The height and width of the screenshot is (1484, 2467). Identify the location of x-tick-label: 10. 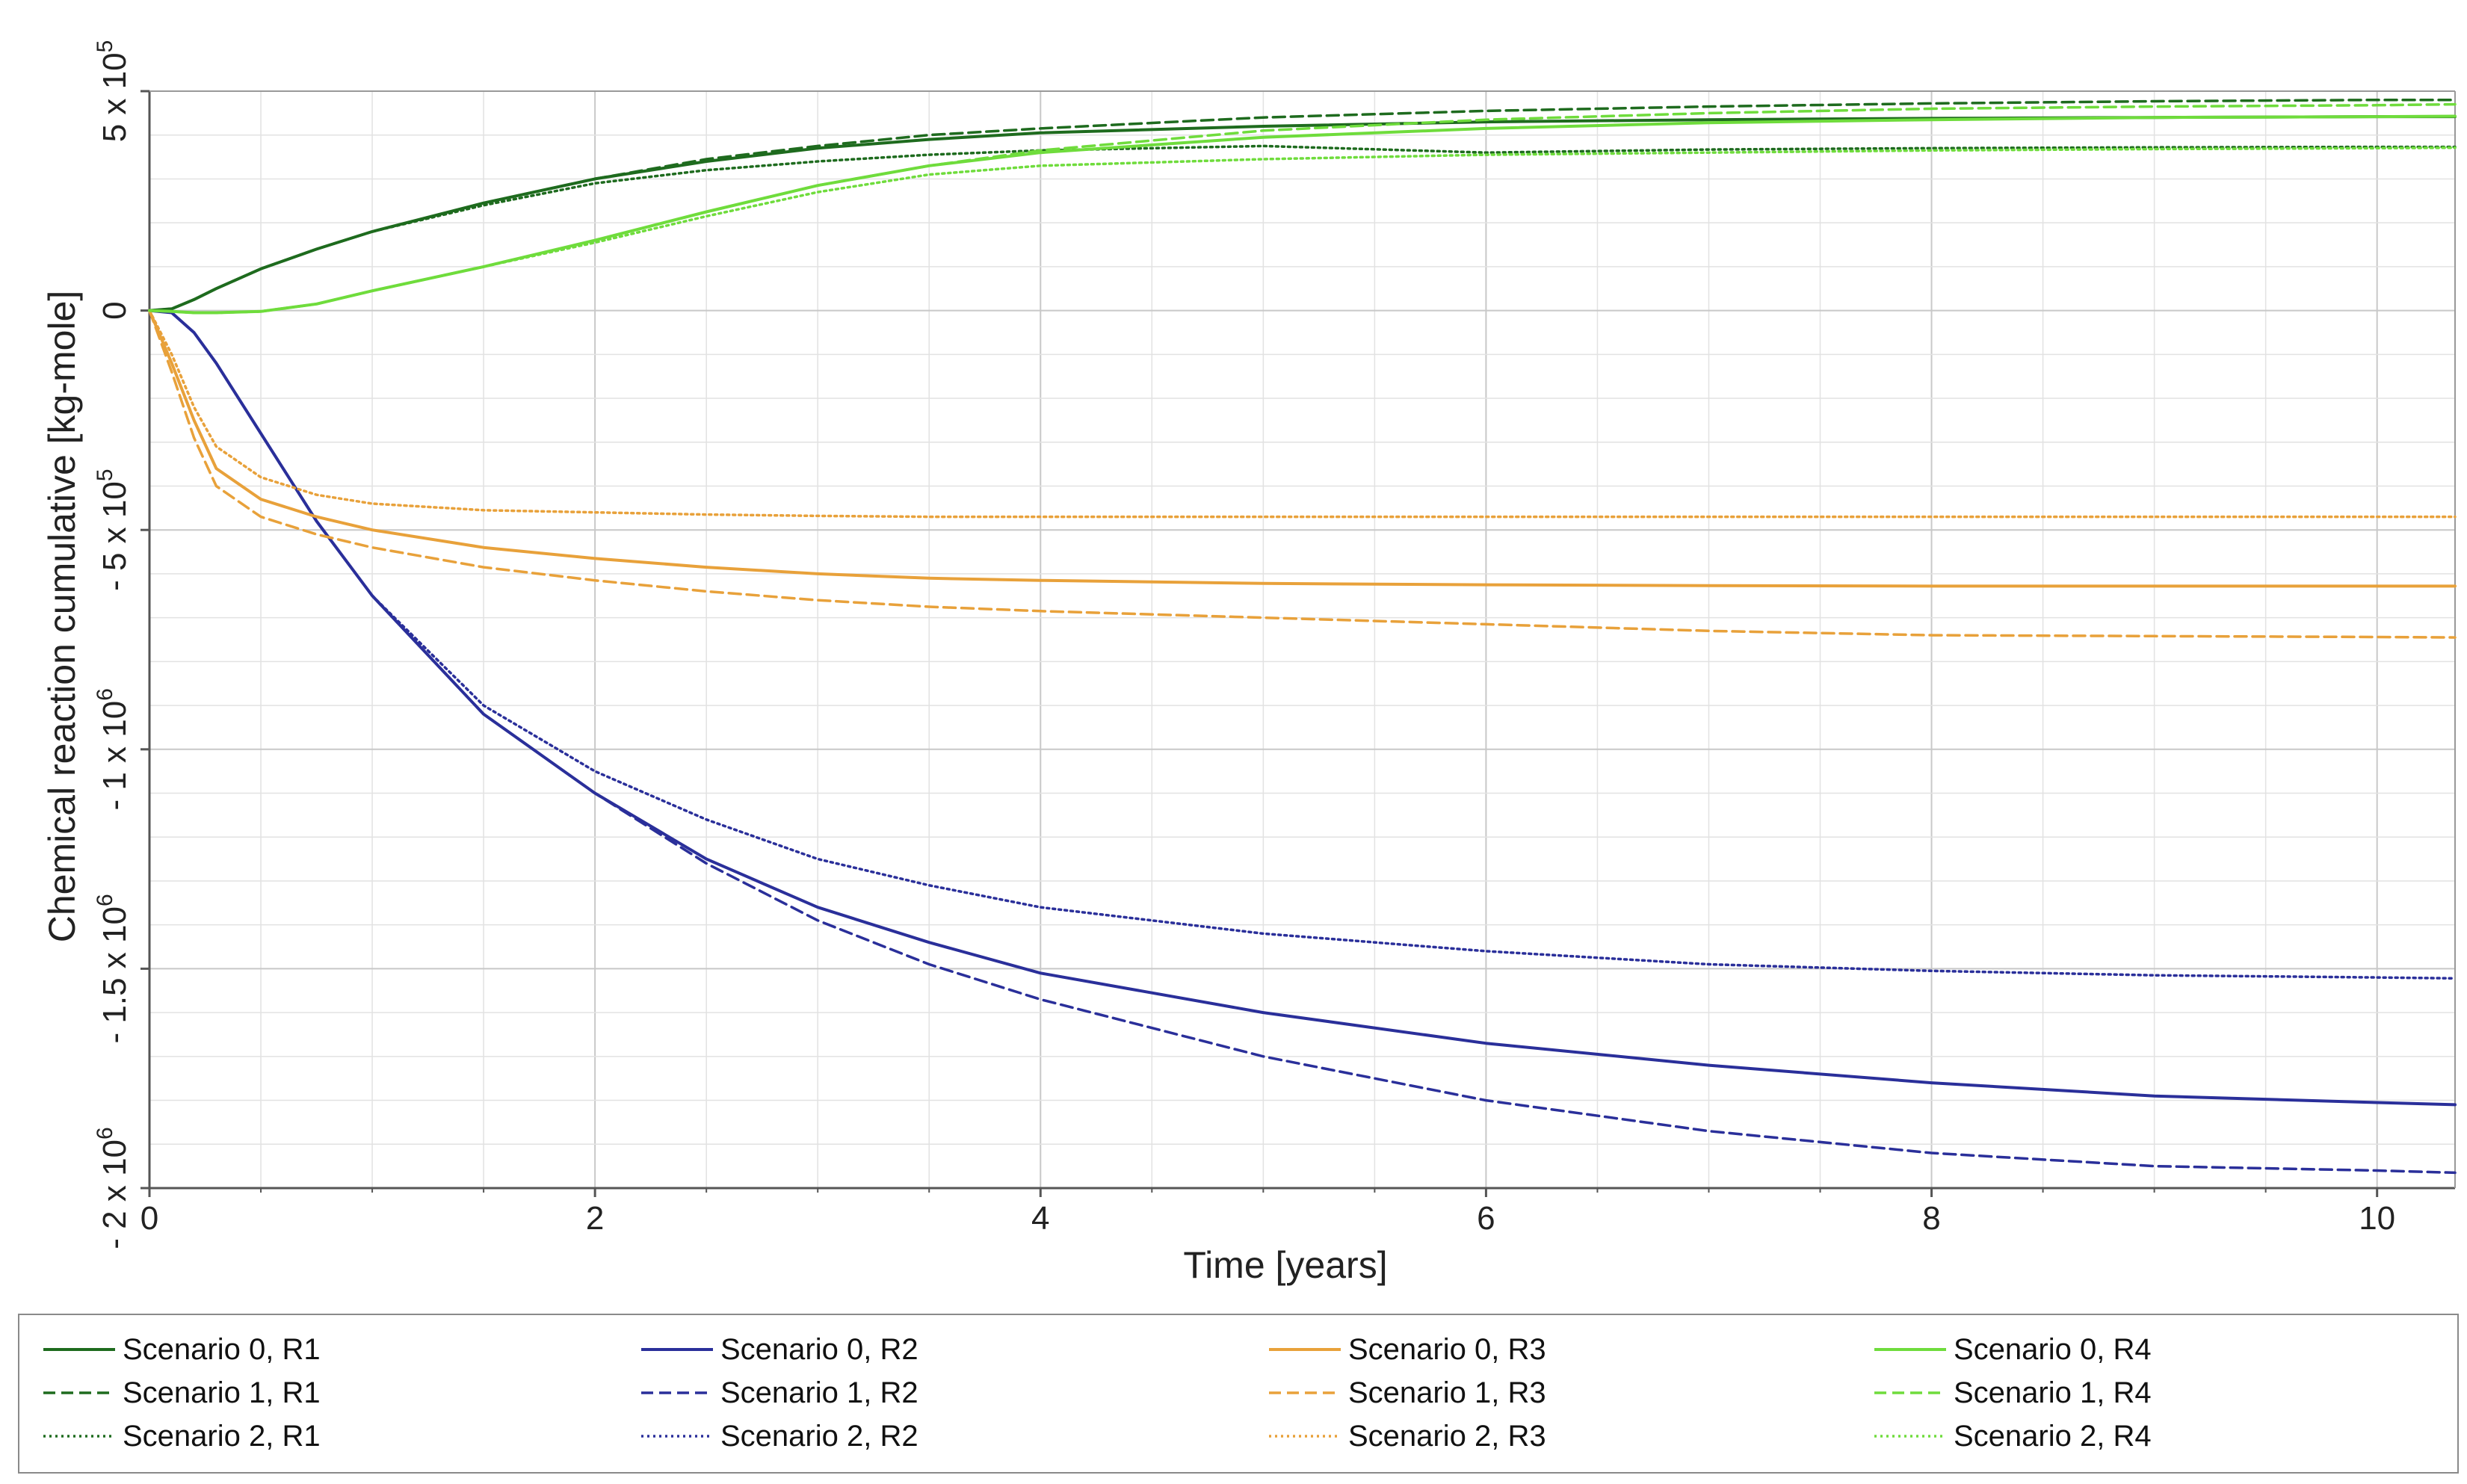
(2377, 1219).